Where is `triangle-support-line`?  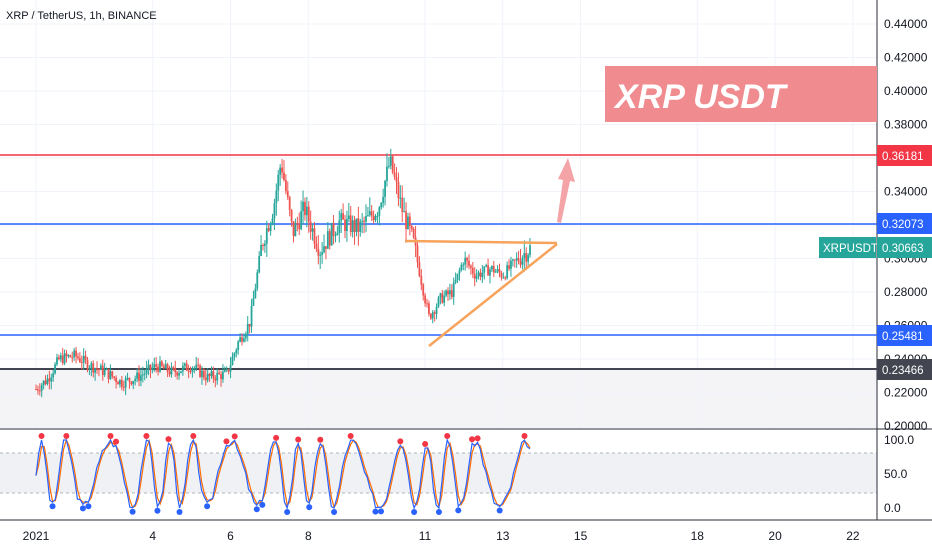
triangle-support-line is located at coordinates (493, 295).